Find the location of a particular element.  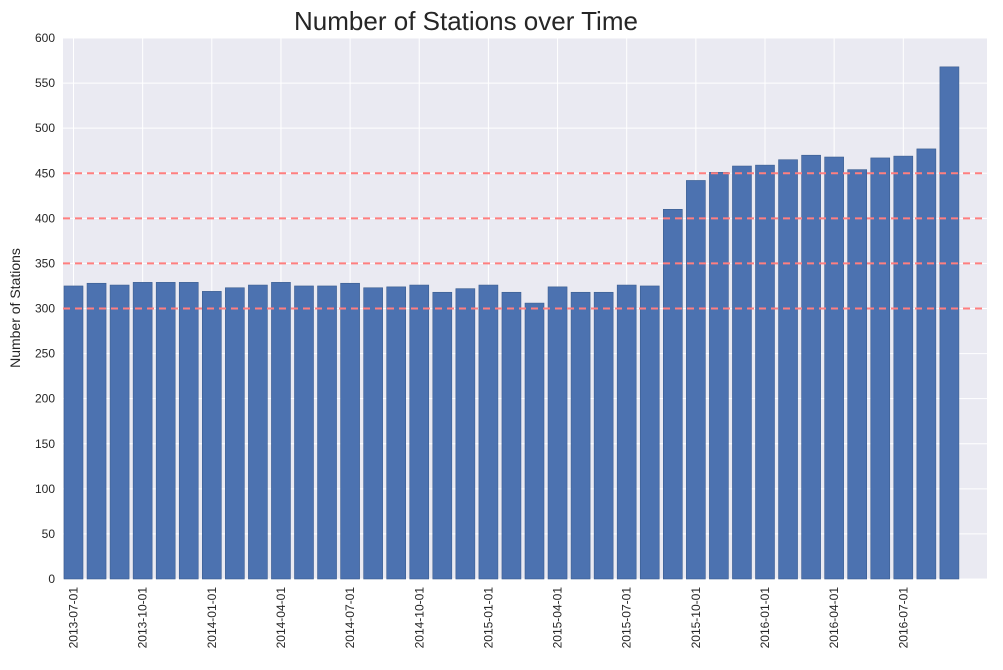

x-tick-label: 2013-10-01 is located at coordinates (143, 618).